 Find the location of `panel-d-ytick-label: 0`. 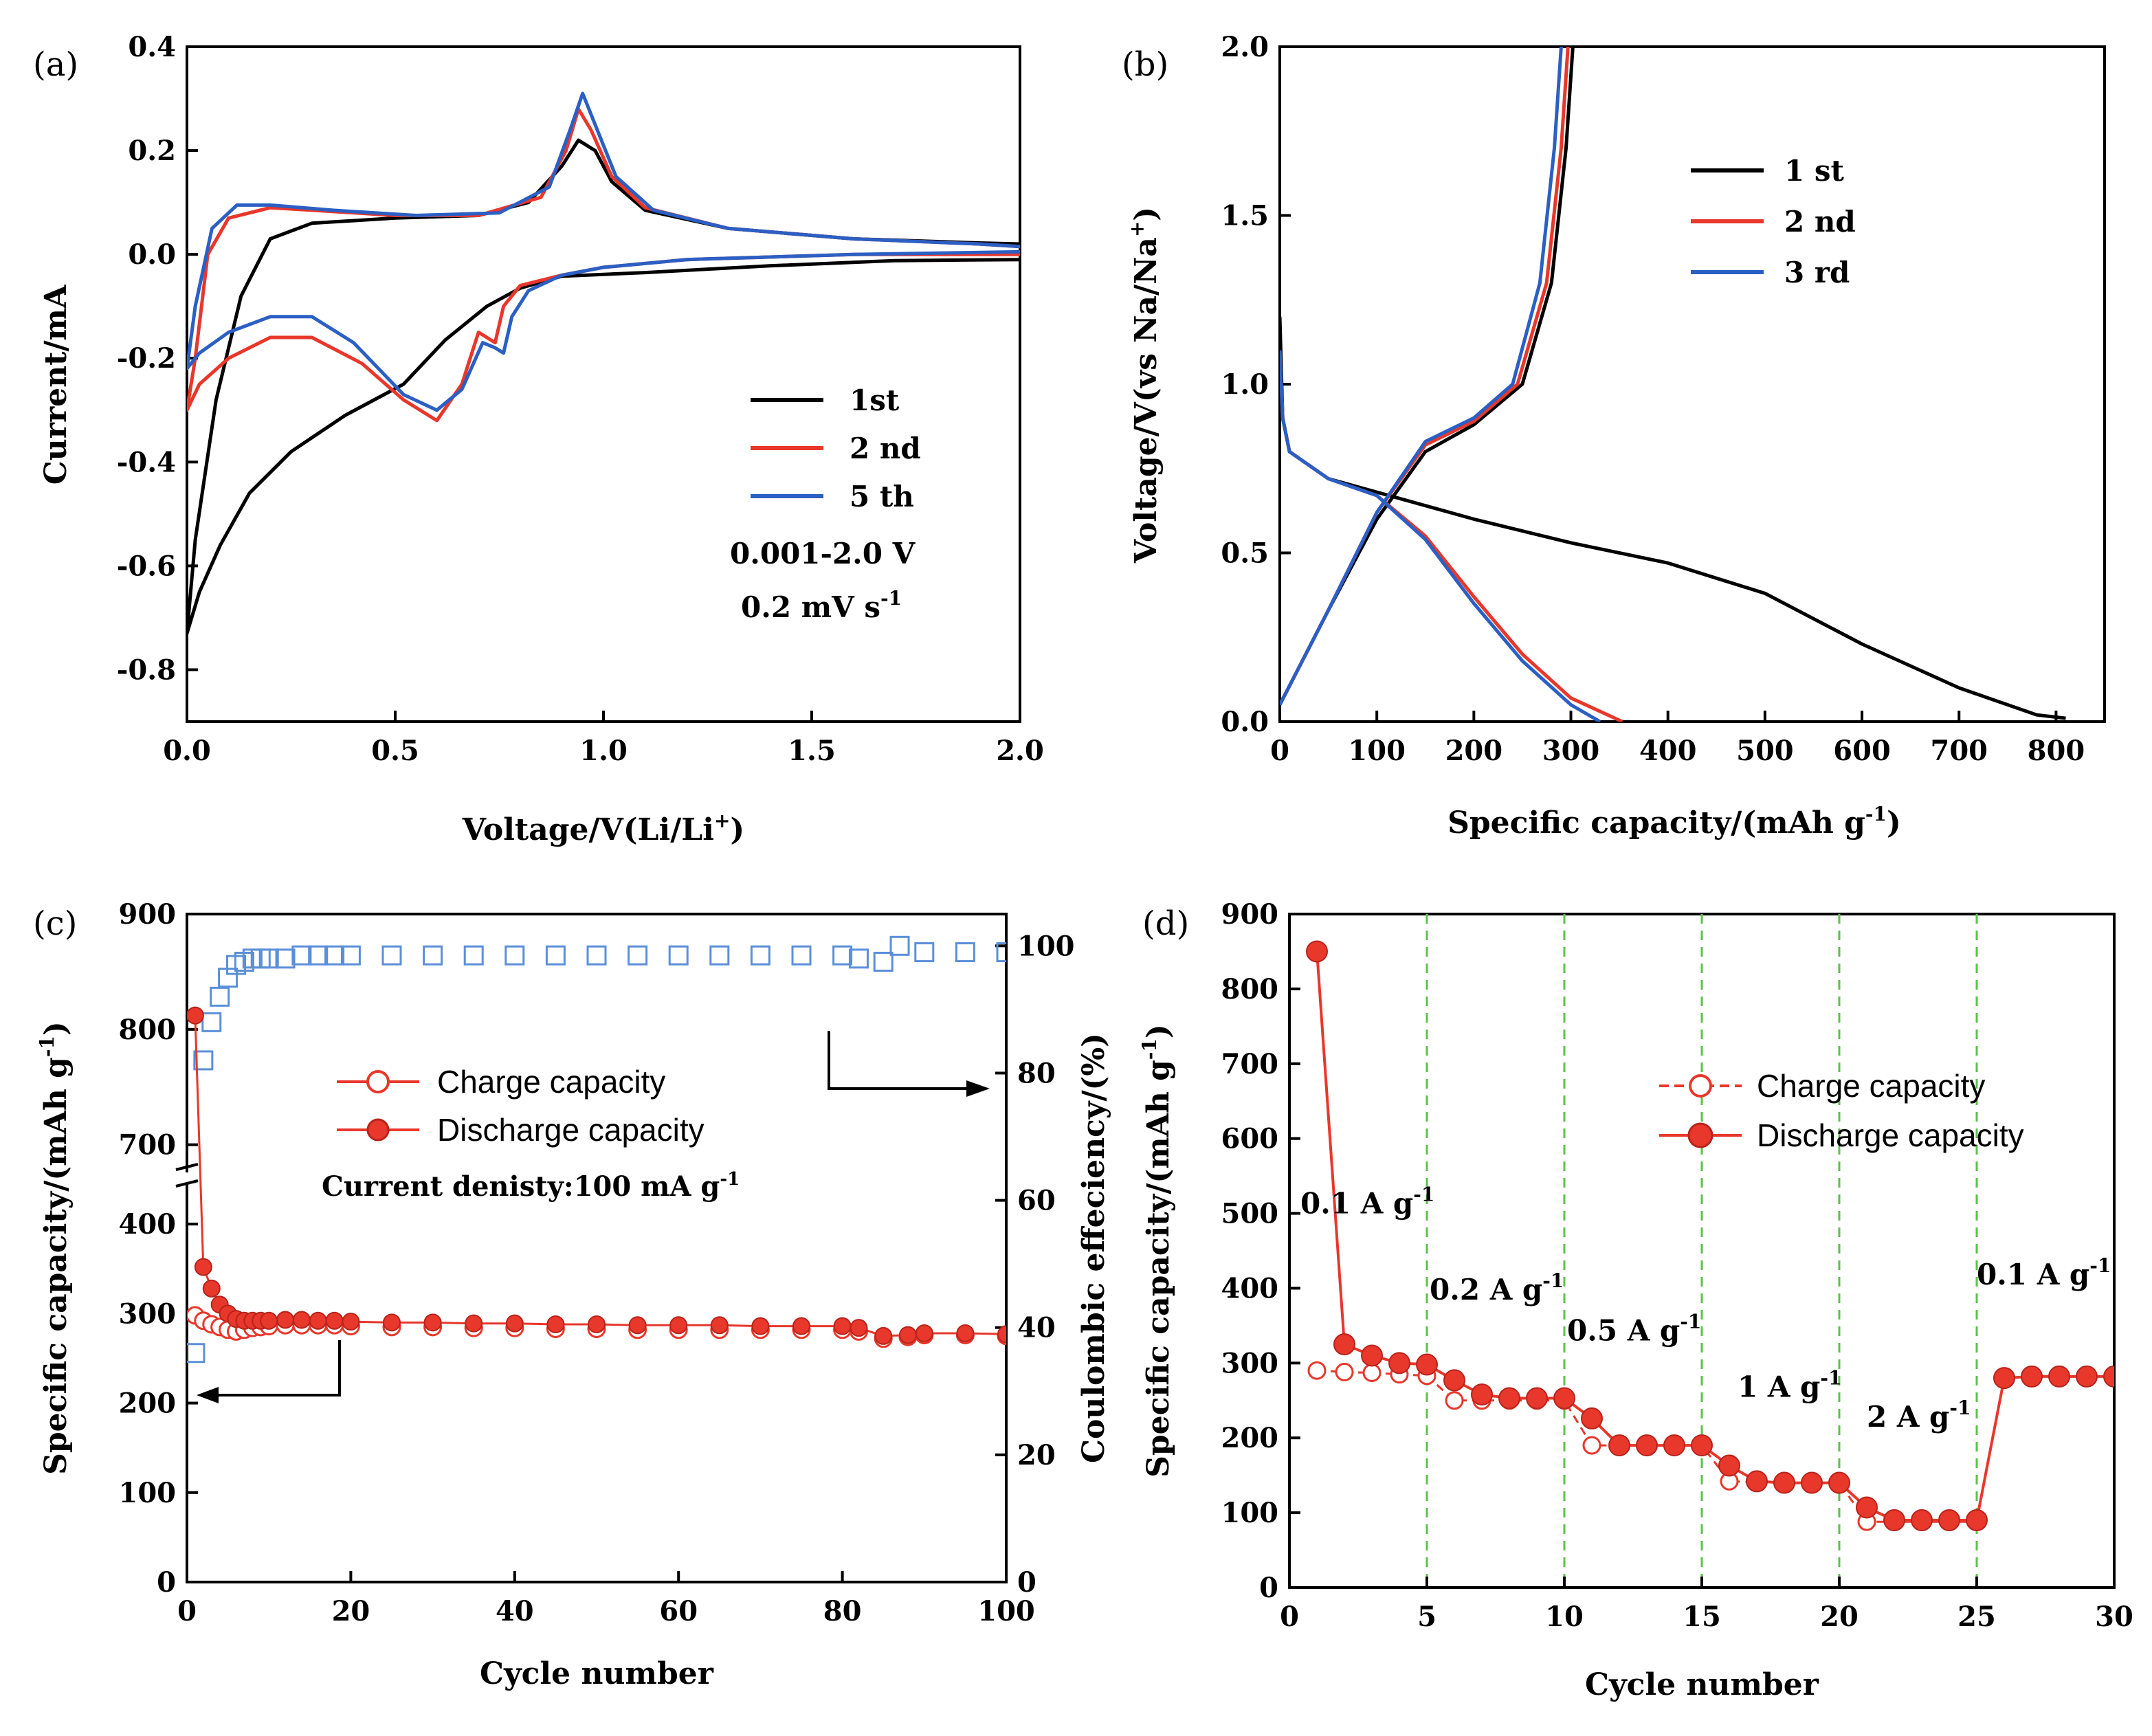

panel-d-ytick-label: 0 is located at coordinates (1268, 1588).